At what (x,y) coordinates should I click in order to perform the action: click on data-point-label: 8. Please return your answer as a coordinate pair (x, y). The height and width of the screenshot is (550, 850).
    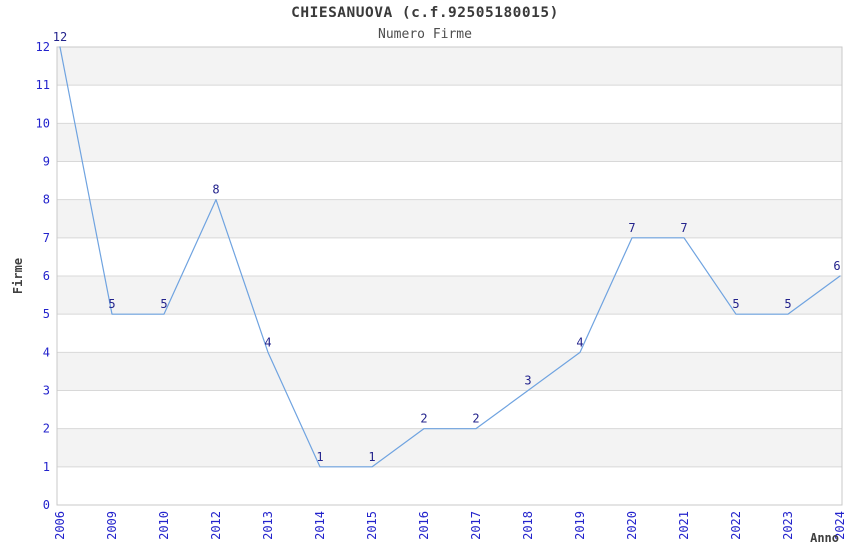
    Looking at the image, I should click on (215, 190).